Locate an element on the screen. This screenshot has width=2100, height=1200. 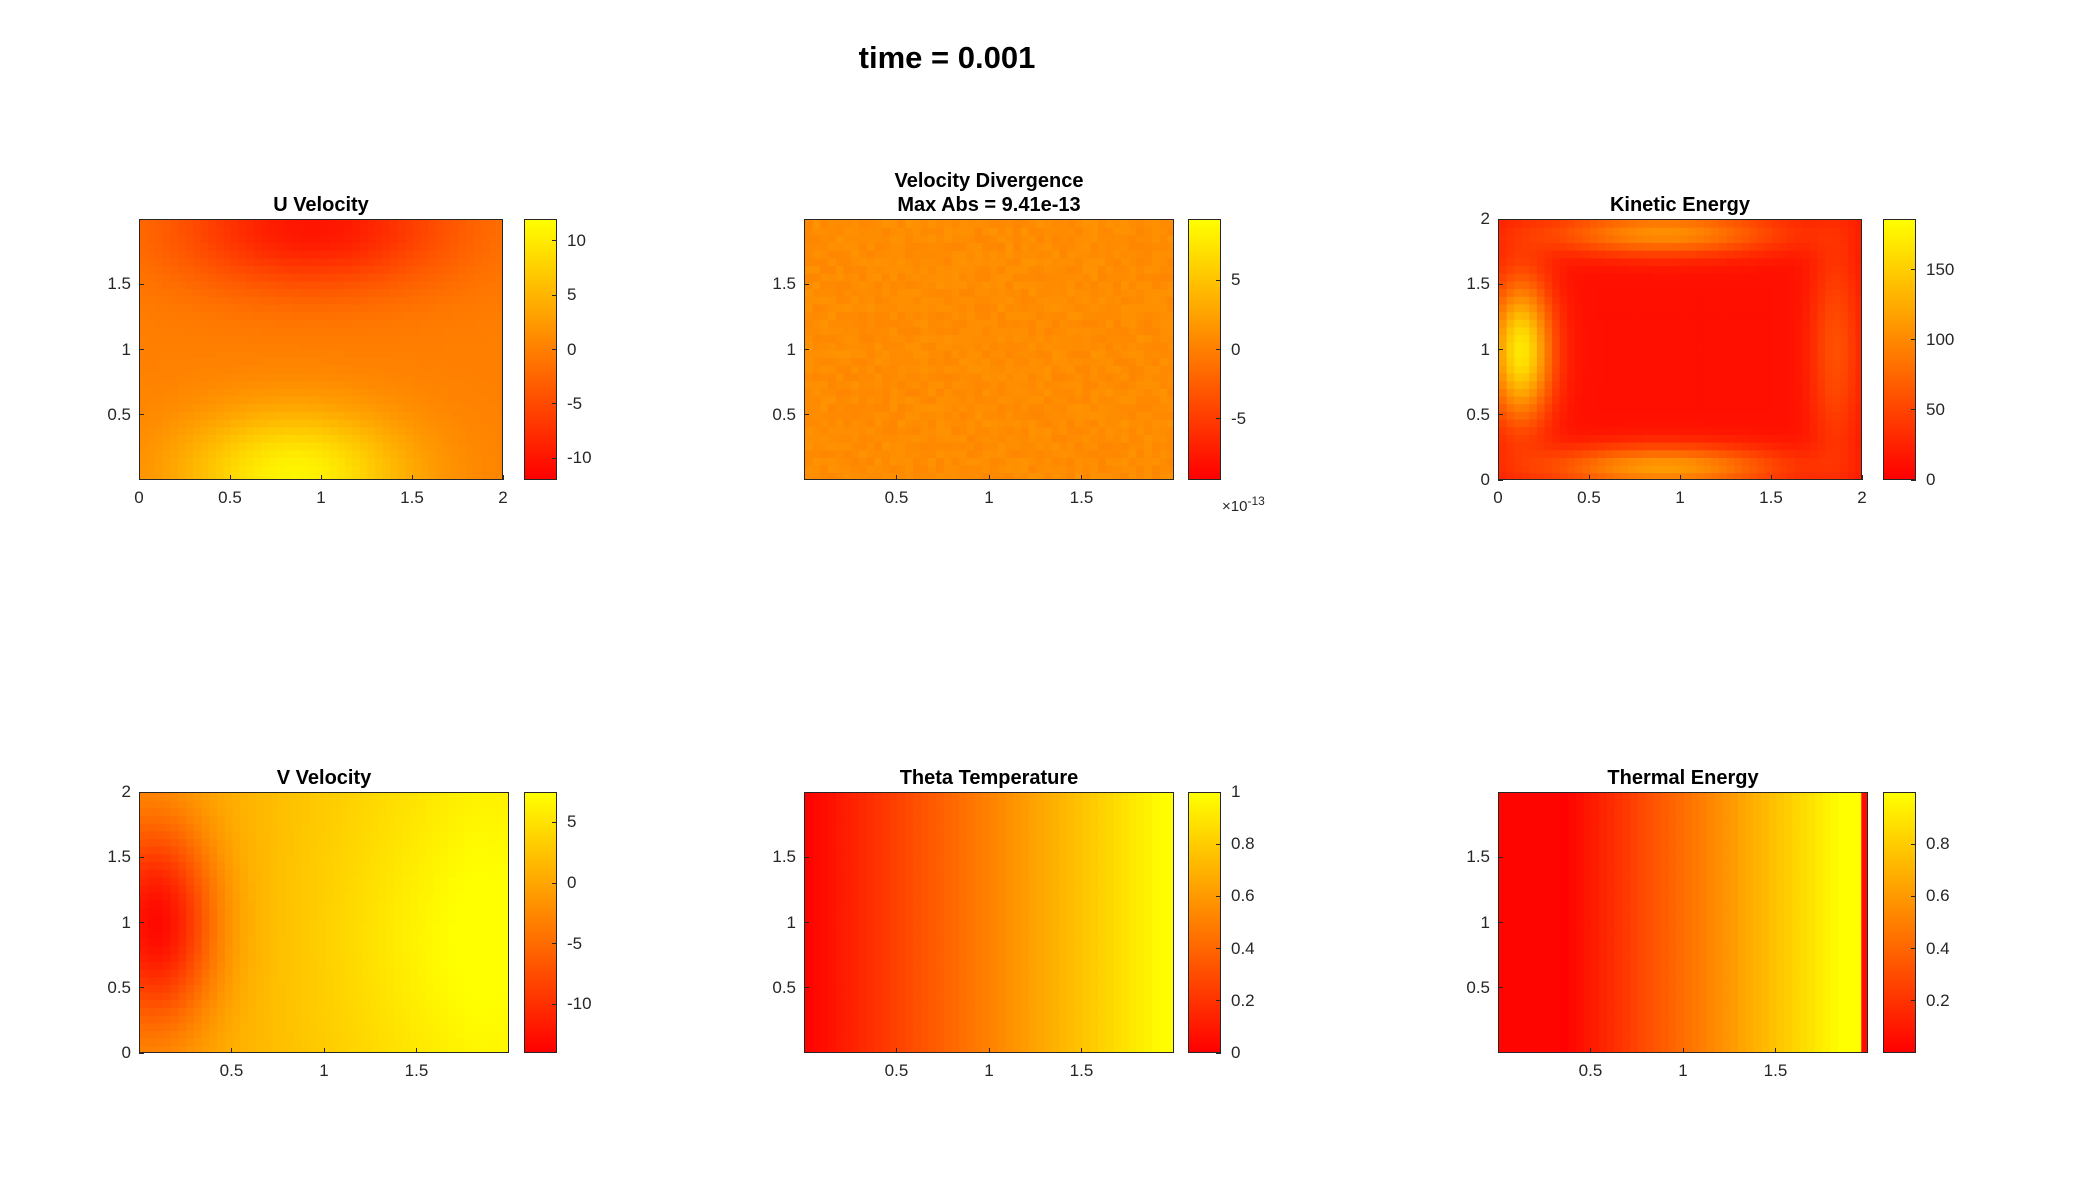
x-tick-label: 1.5 is located at coordinates (1081, 497).